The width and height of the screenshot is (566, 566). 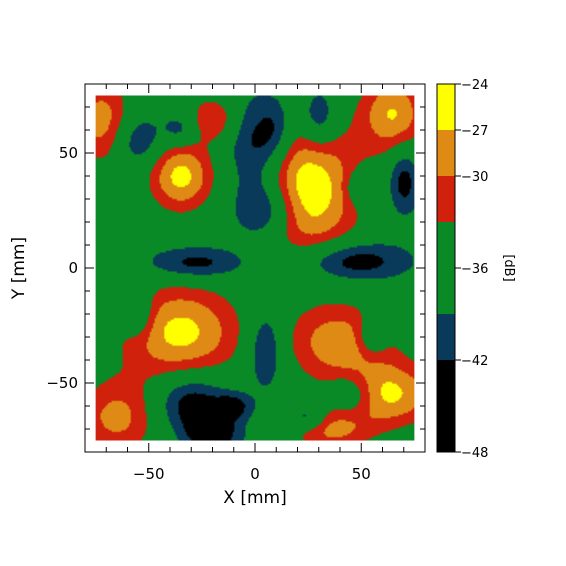 I want to click on colorbar-tick-label: −36, so click(x=474, y=269).